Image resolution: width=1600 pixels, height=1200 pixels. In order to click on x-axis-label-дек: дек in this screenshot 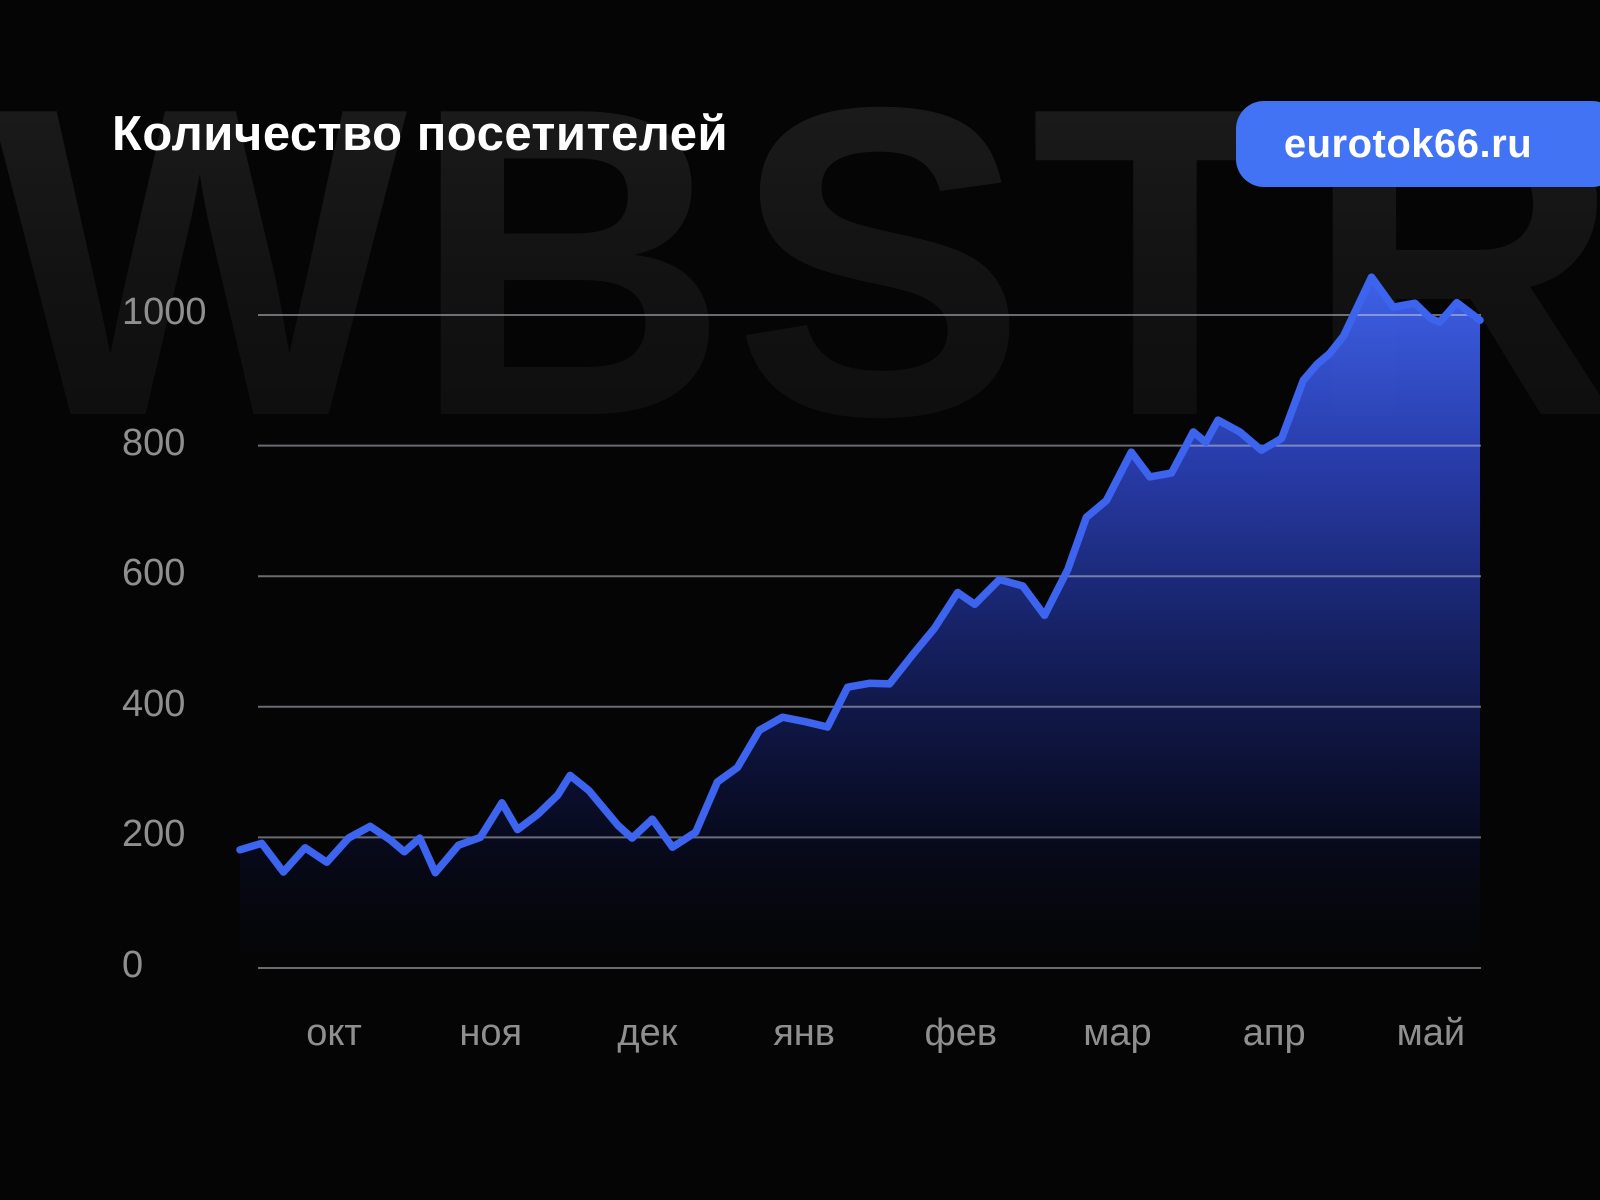, I will do `click(647, 1033)`.